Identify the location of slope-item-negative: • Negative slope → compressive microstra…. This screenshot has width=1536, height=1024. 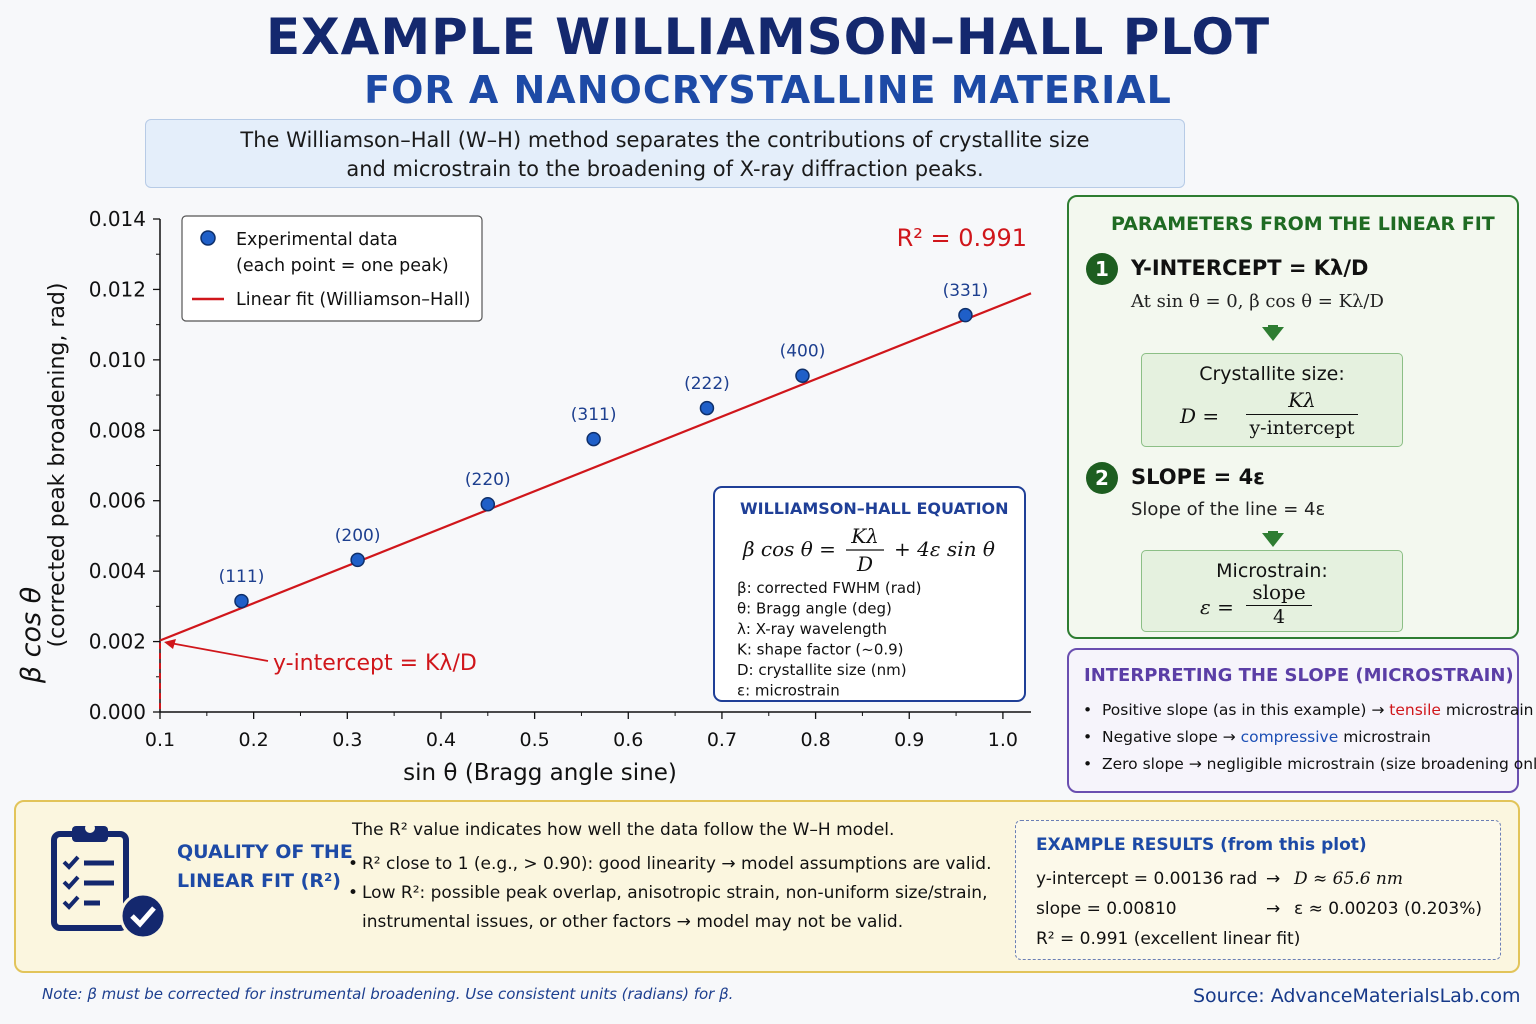
(1257, 737).